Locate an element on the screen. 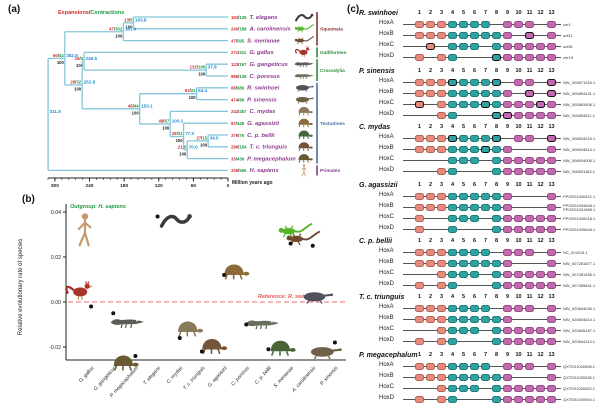 Image resolution: width=600 pixels, height=415 pixels. x-species-label: S. merianae is located at coordinates (284, 377).